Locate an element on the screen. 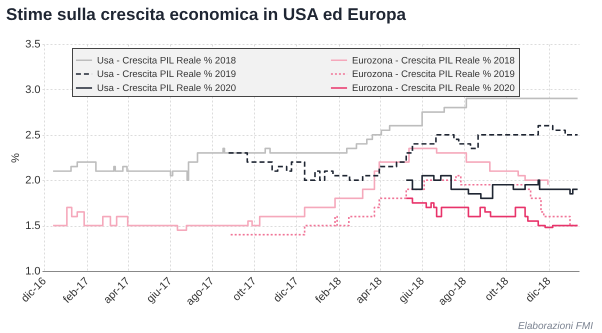 The width and height of the screenshot is (602, 333). y-tick-label: 3.0 is located at coordinates (32, 90).